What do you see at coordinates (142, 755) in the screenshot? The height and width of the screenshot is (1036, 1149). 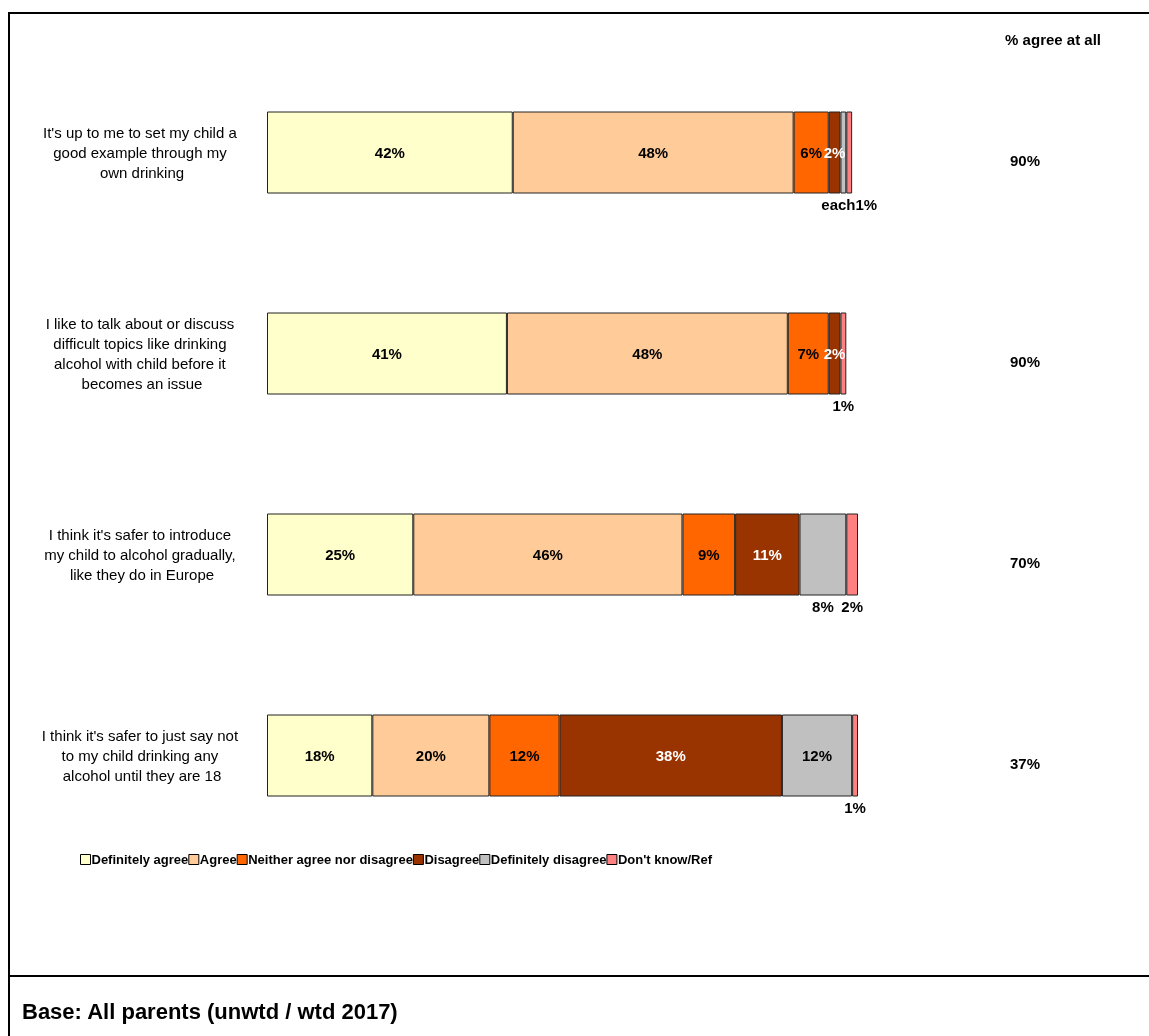 I see `y-tick-label: I think it's safer to just say not to my child drinking any alcohol until they are 18` at bounding box center [142, 755].